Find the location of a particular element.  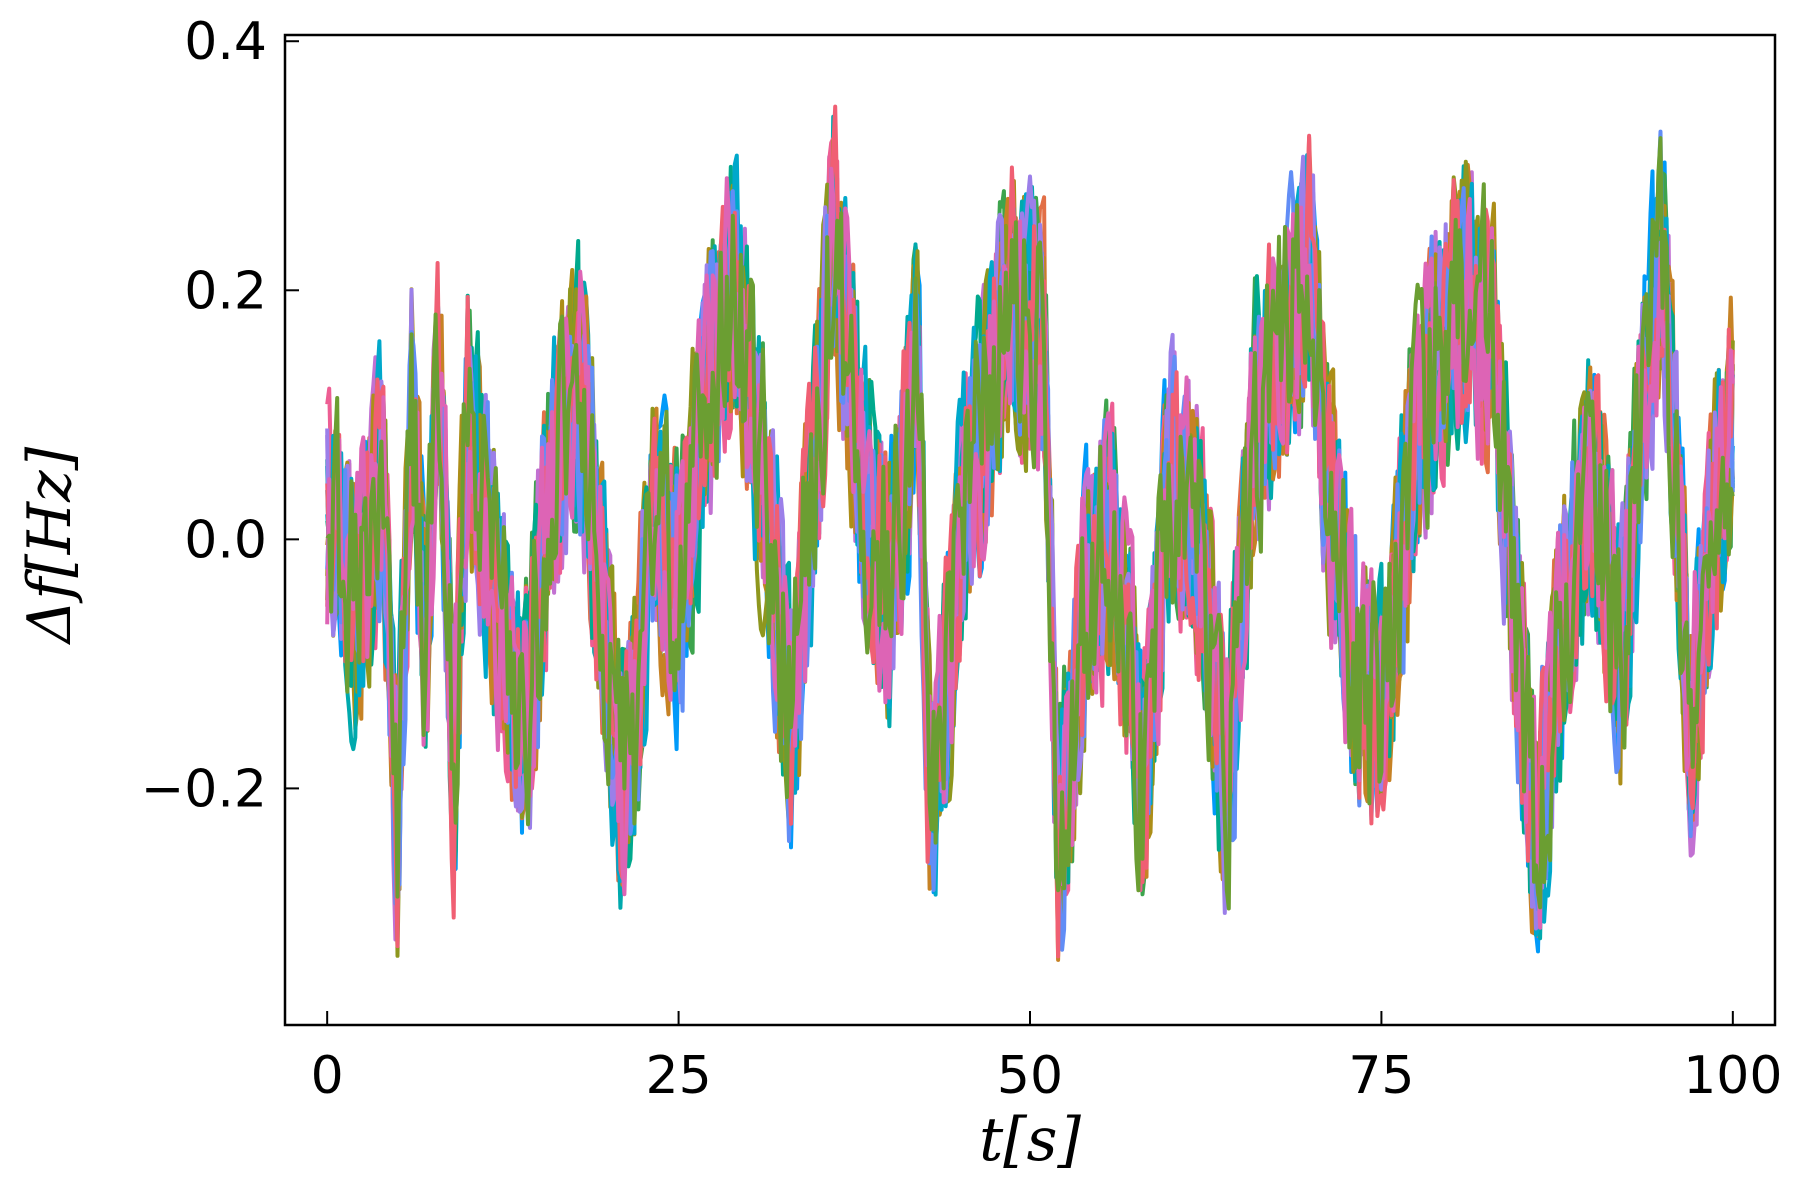

y-axis-label: Δf[Hz] is located at coordinates (50, 545).